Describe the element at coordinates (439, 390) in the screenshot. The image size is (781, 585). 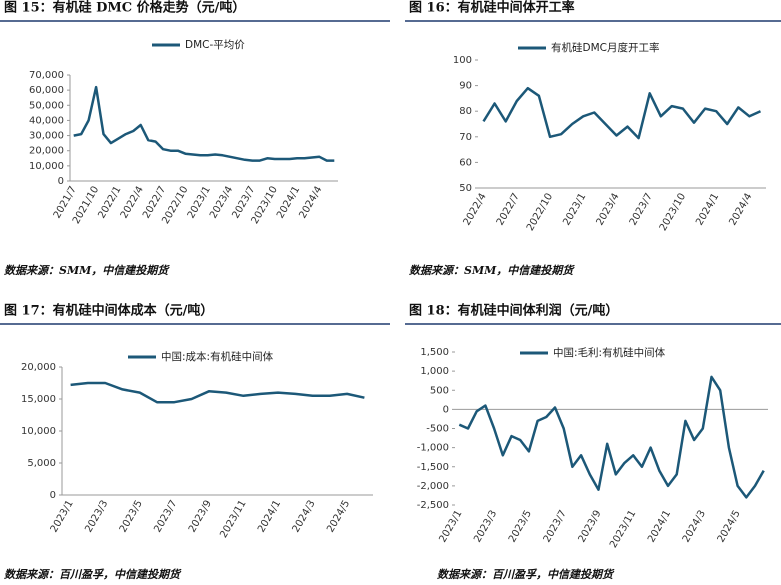
I see `y-tick-label: 500` at that location.